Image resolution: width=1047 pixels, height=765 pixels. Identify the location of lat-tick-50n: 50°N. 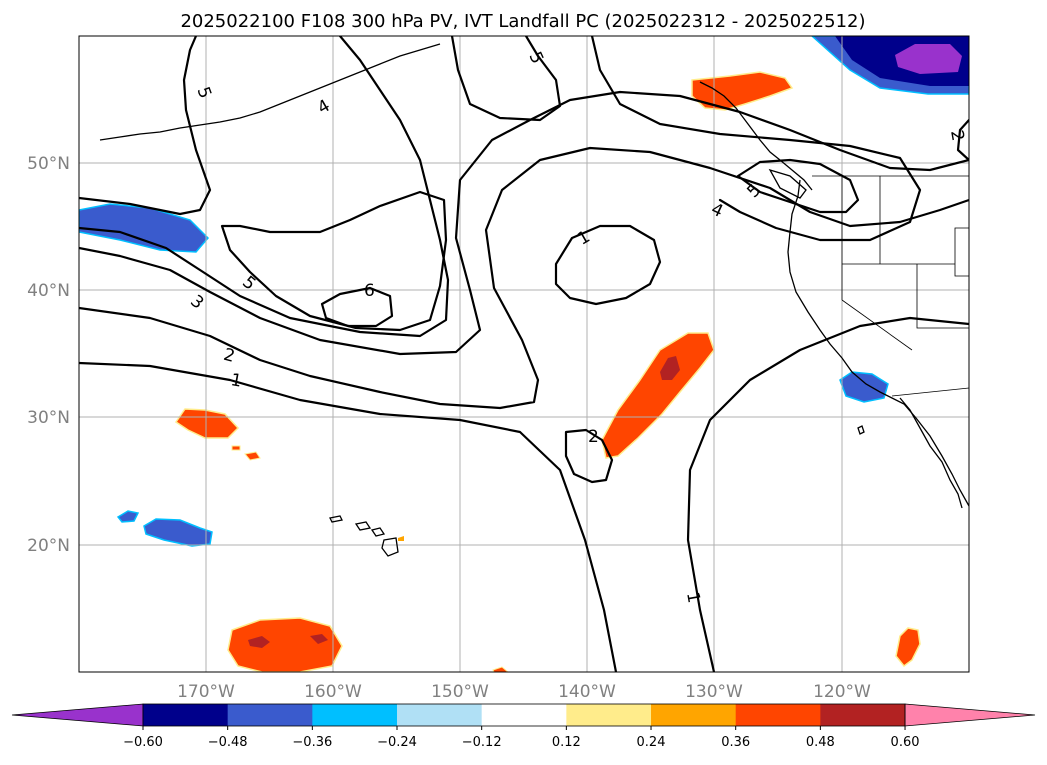
(48, 164).